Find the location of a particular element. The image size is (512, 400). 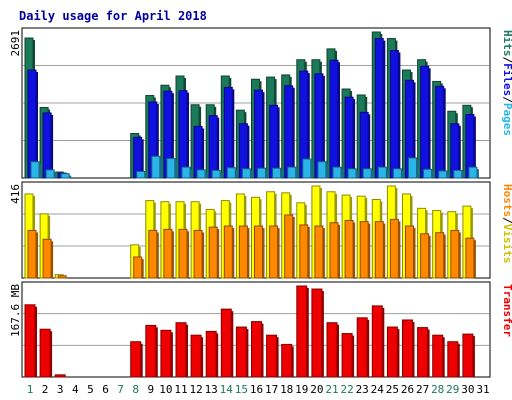

day-label-19: 19 is located at coordinates (301, 389).